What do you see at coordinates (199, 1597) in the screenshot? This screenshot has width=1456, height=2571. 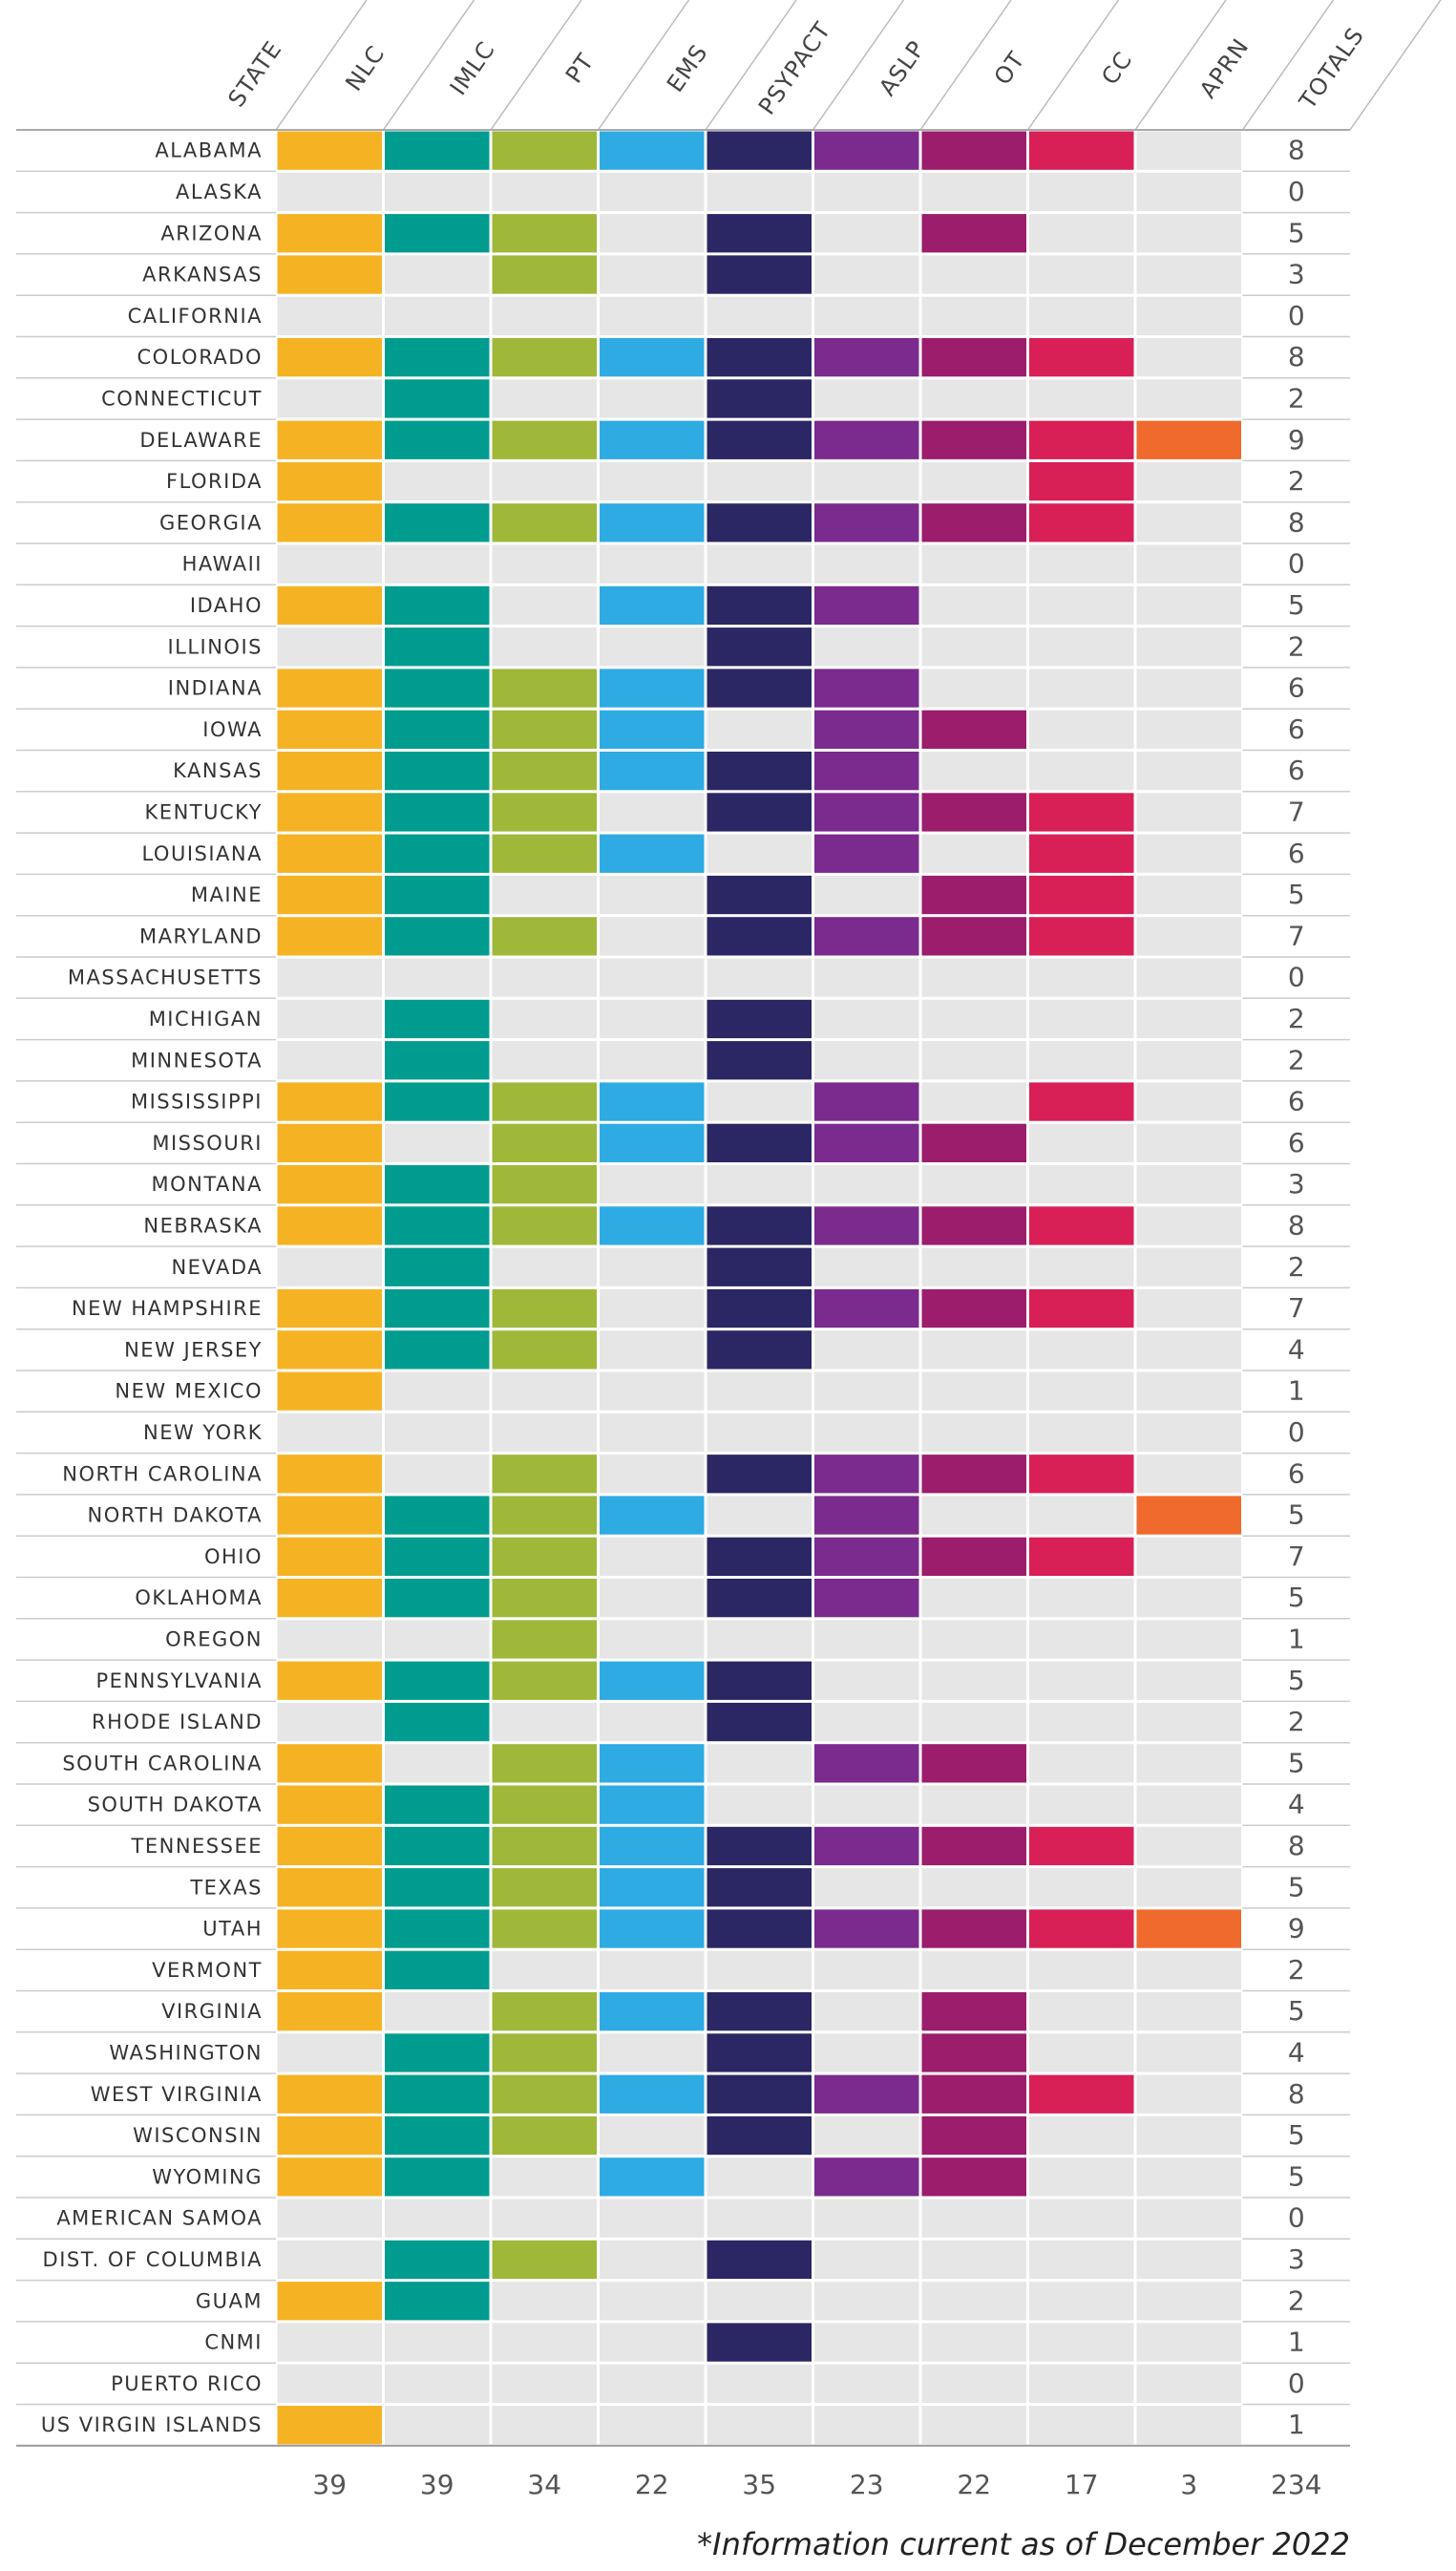 I see `state-label: OKLAHOMA` at bounding box center [199, 1597].